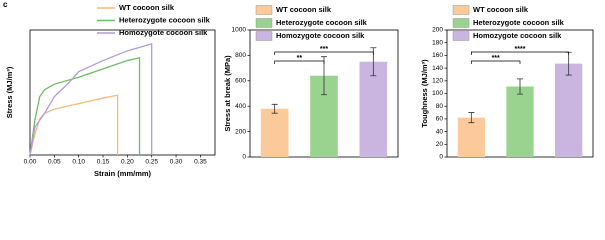  Describe the element at coordinates (239, 30) in the screenshot. I see `y-tick-label: 1000` at that location.